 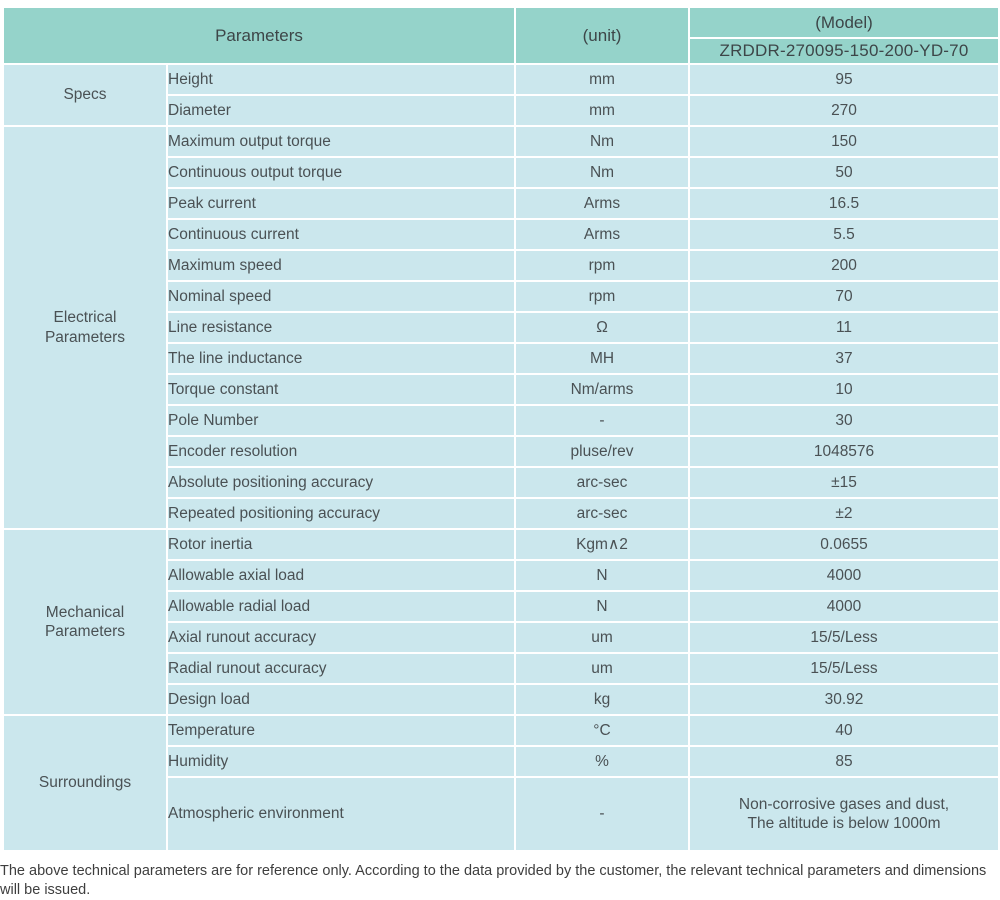 I want to click on cell-name: Continuous output torque, so click(x=341, y=172).